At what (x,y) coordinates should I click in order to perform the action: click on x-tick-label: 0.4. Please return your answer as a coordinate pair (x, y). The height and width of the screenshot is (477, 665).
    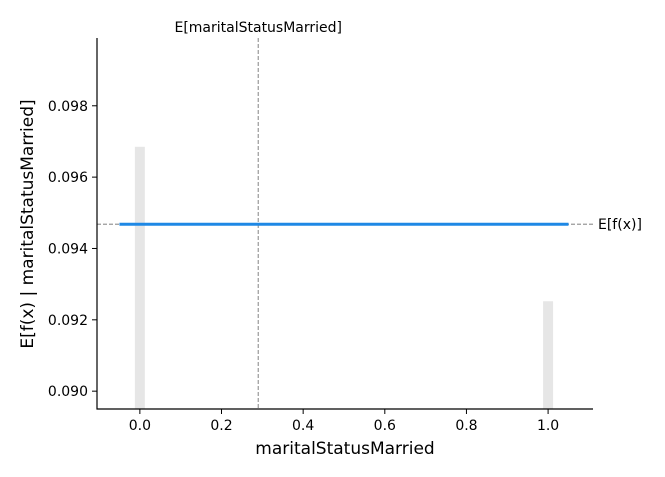
    Looking at the image, I should click on (303, 426).